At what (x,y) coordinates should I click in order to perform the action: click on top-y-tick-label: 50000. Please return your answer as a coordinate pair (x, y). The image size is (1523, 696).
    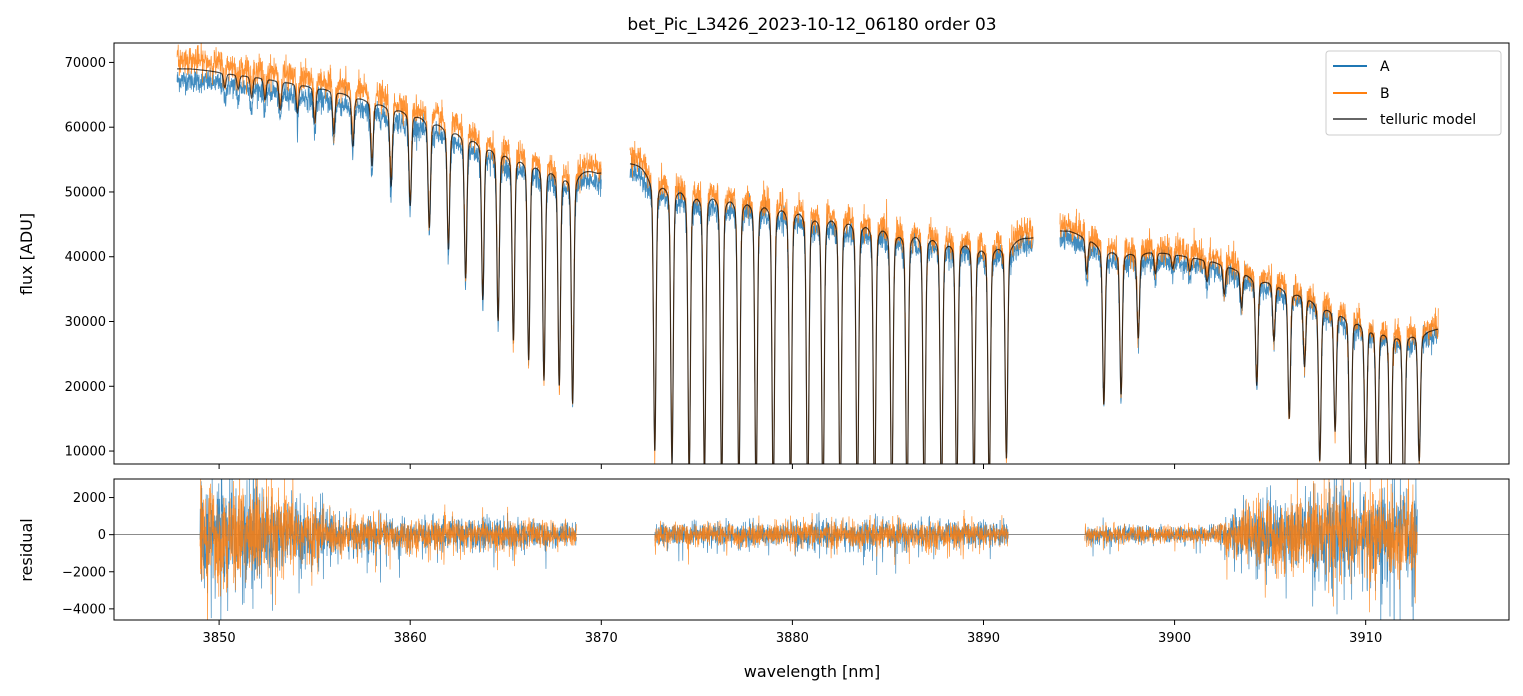
    Looking at the image, I should click on (85, 192).